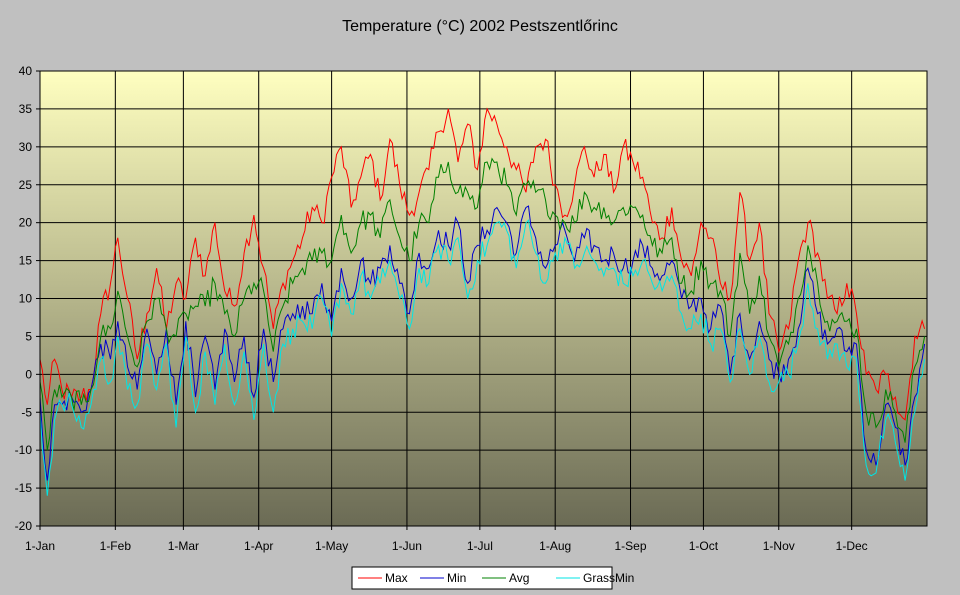  Describe the element at coordinates (183, 546) in the screenshot. I see `x-tick-label: 1-Mar` at that location.